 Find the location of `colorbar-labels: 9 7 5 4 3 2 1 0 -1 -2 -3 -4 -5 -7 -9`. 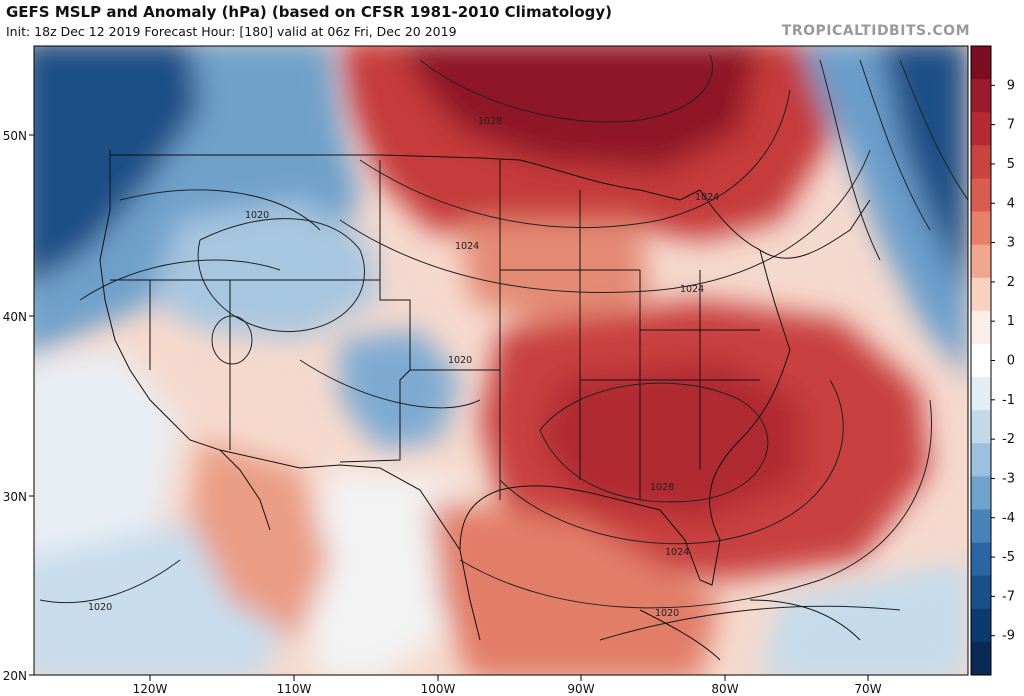

colorbar-labels: 9 7 5 4 3 2 1 0 -1 -2 -3 -4 -5 -7 -9 is located at coordinates (1003, 361).